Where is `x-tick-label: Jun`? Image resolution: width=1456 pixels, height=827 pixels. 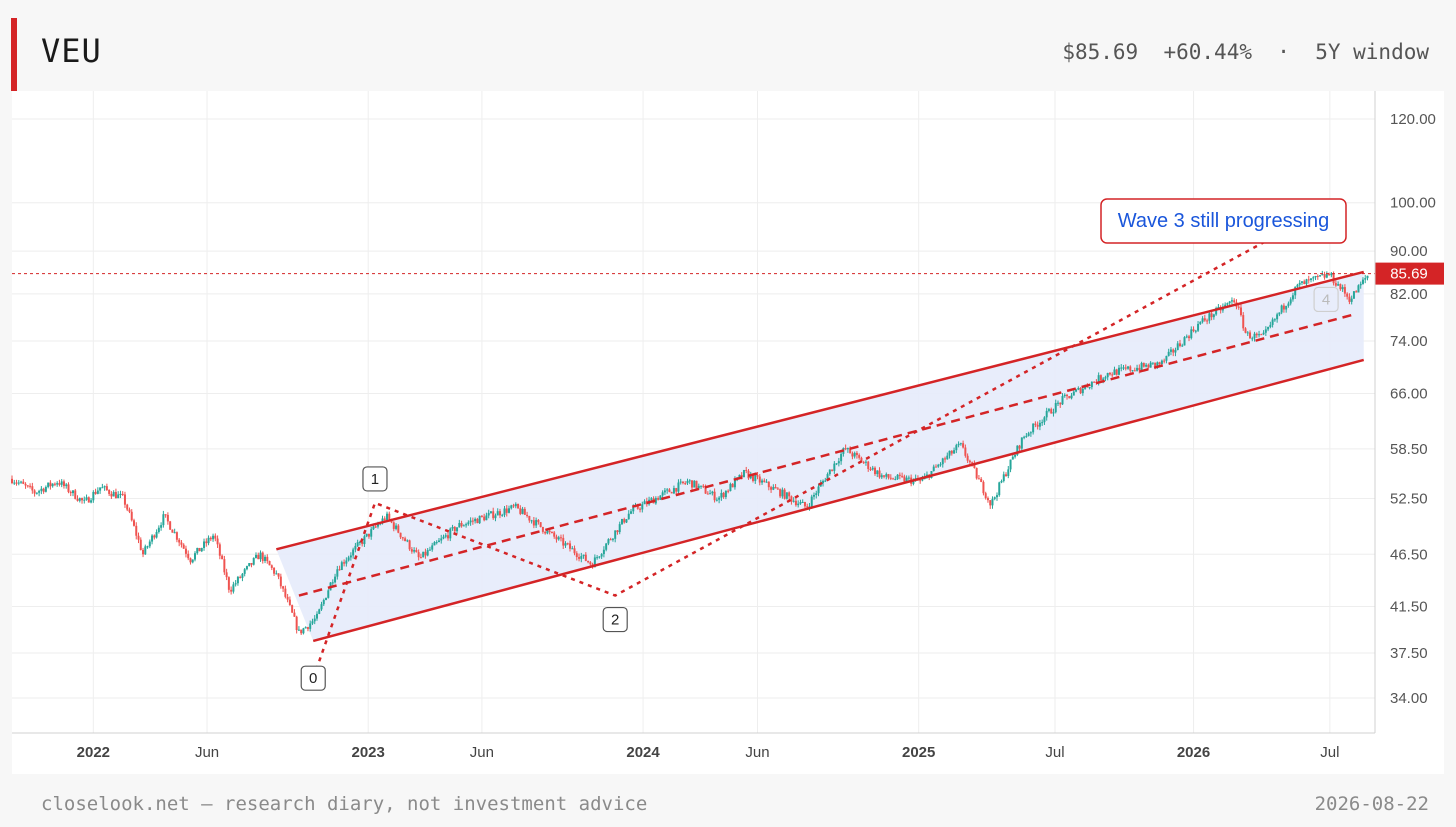 x-tick-label: Jun is located at coordinates (482, 752).